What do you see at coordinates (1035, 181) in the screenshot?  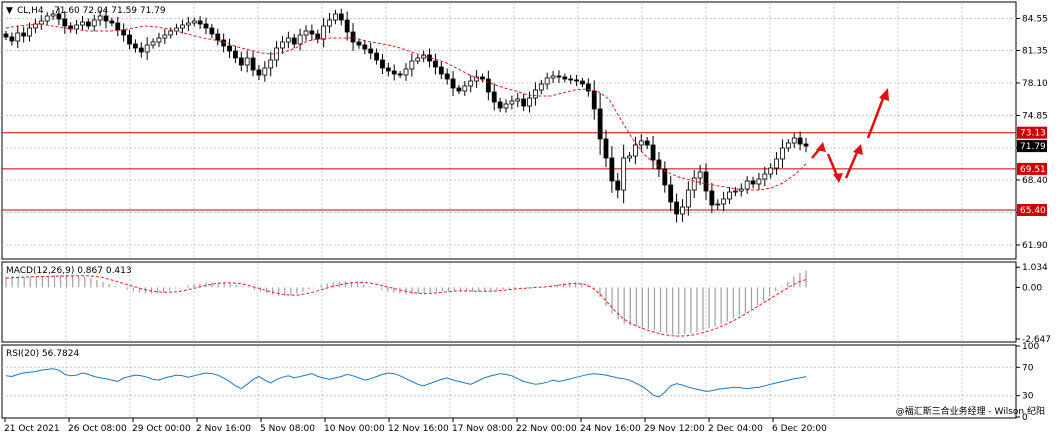 I see `price-tick-label: 68.40` at bounding box center [1035, 181].